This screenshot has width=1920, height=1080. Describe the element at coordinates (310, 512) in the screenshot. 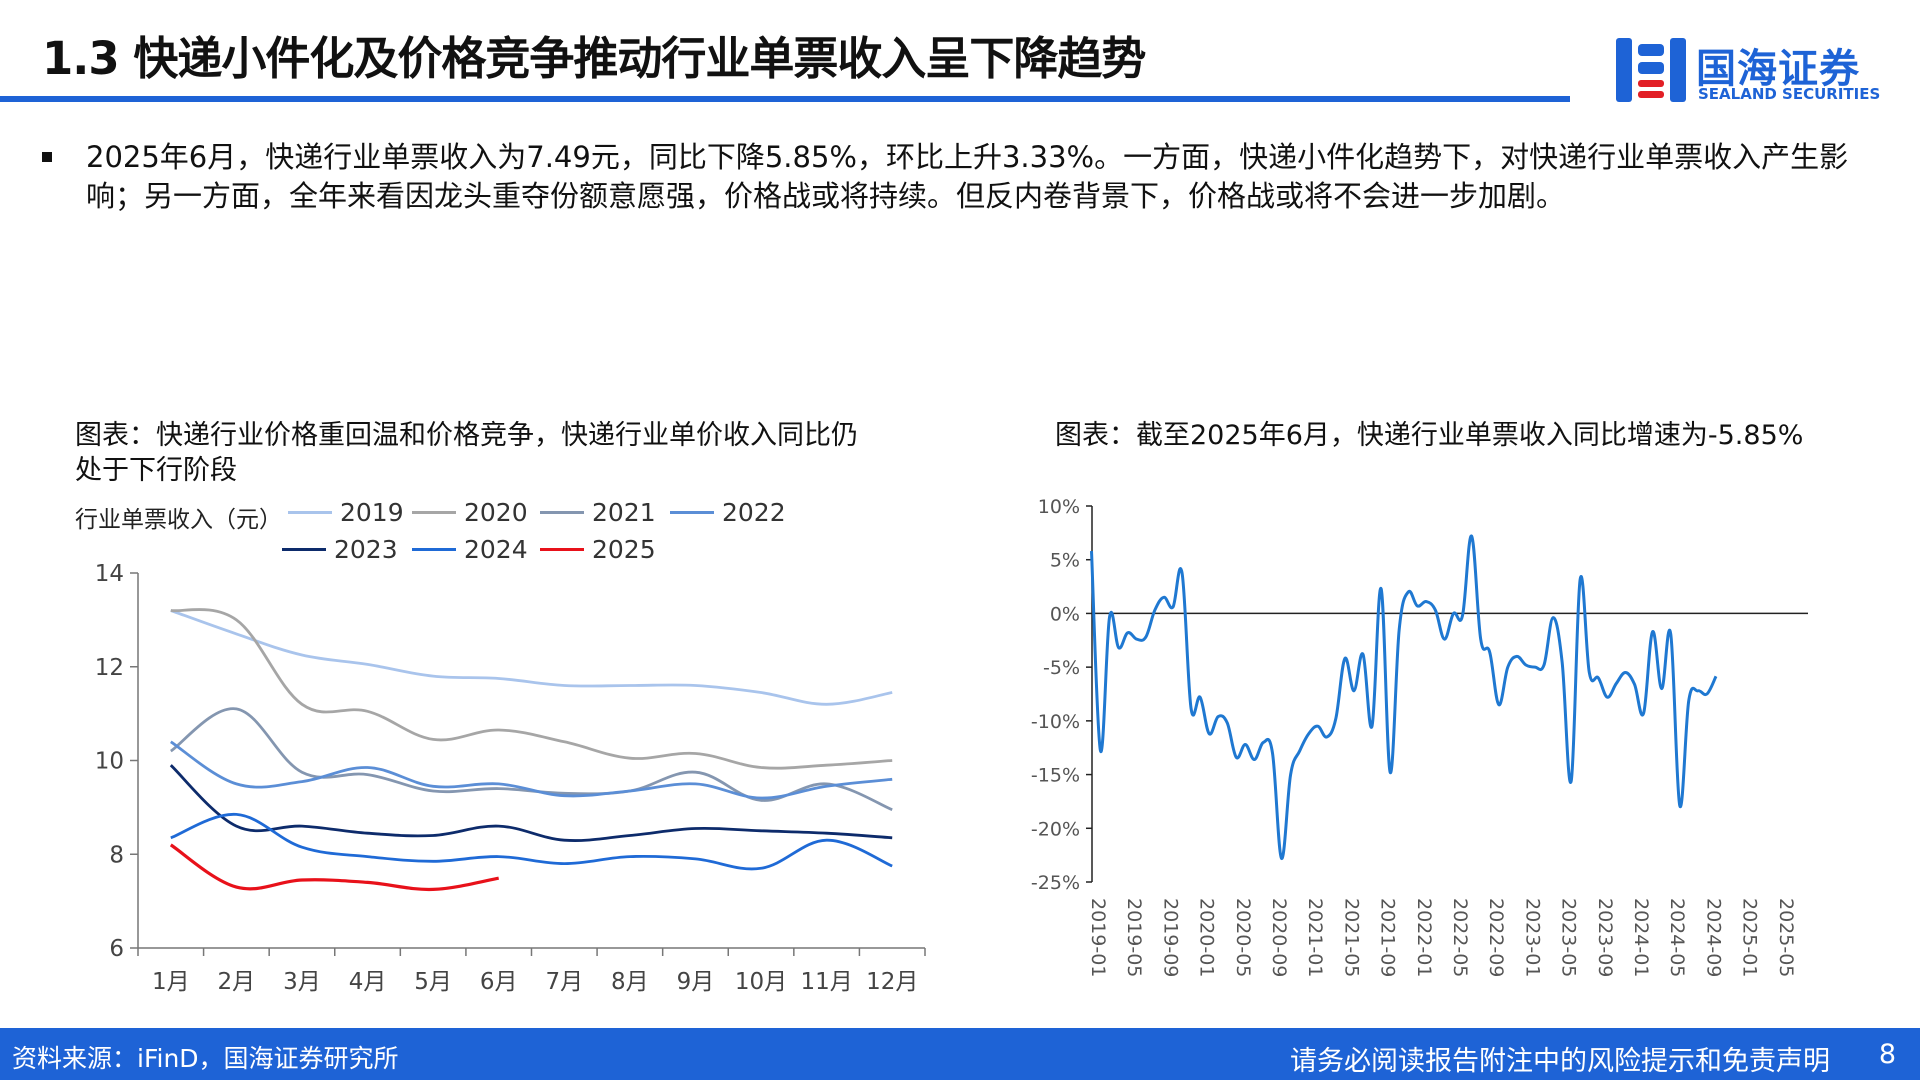

I see `legend-swatch-2019` at that location.